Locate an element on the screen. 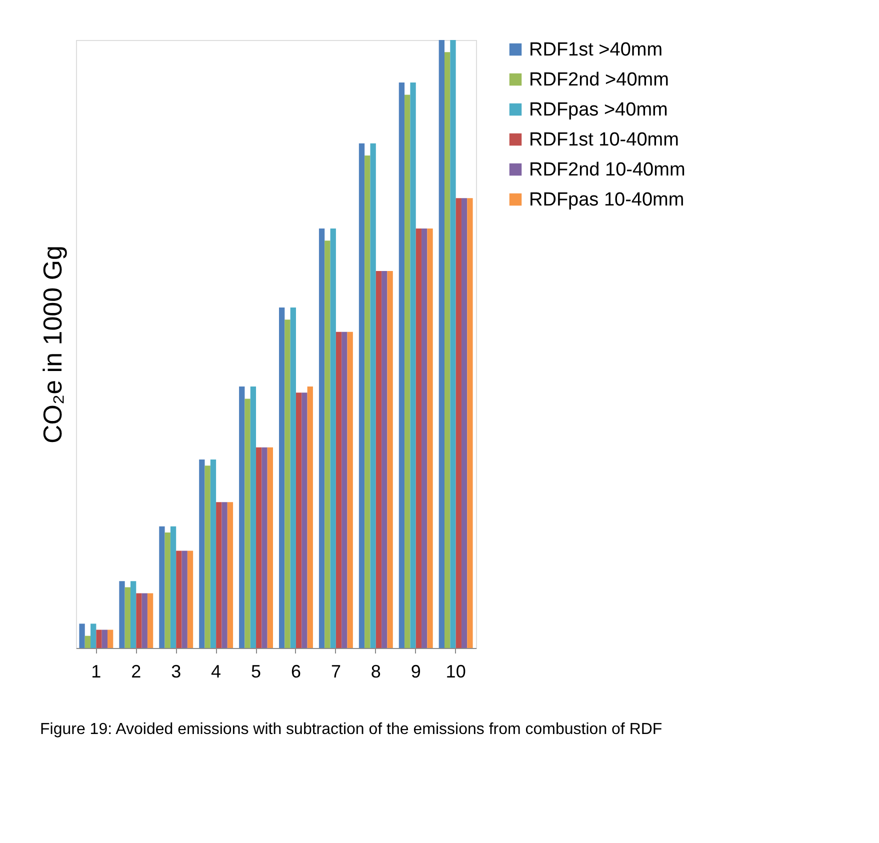 The image size is (879, 843). x-tick-label: 3 is located at coordinates (176, 672).